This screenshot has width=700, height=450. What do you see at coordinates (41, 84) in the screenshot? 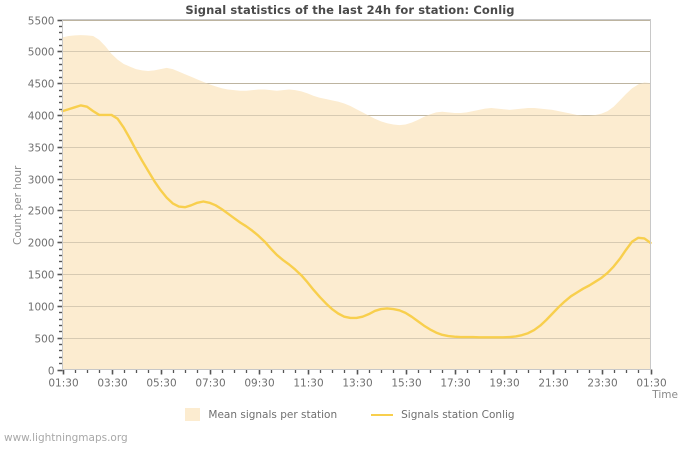
I see `svg-text: 4500` at bounding box center [41, 84].